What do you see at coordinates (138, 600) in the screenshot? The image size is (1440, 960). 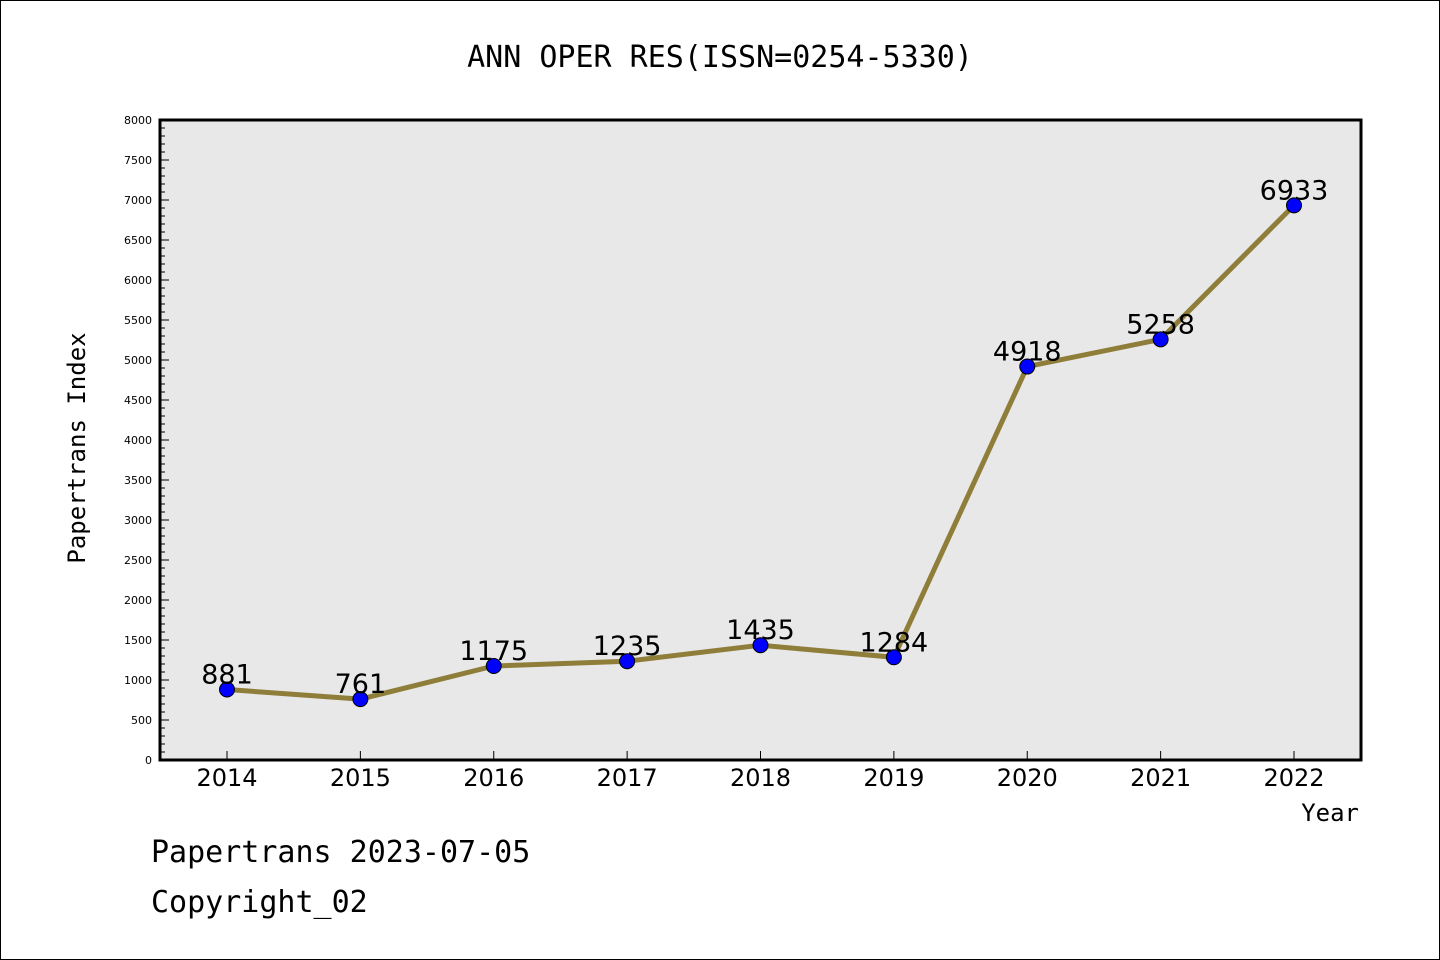 I see `y-tick-label: 2000` at bounding box center [138, 600].